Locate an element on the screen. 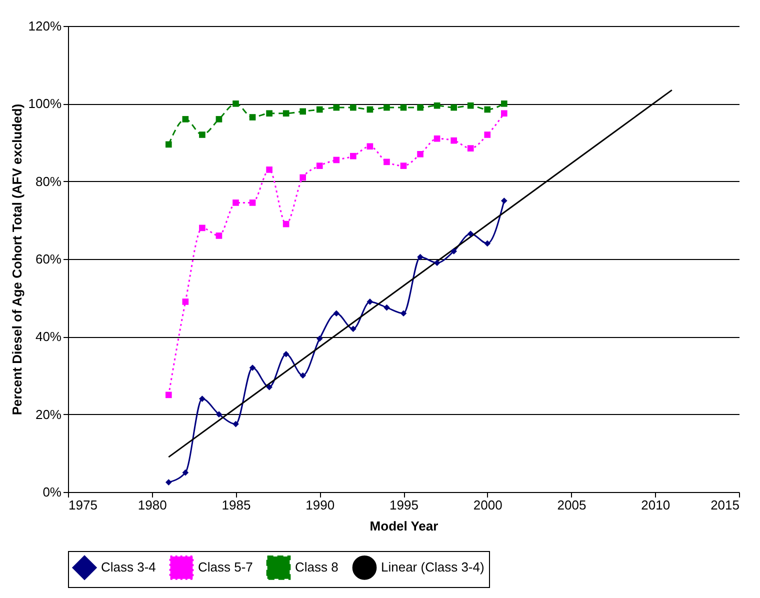 Image resolution: width=760 pixels, height=598 pixels. y-tick-label: 60% is located at coordinates (48, 259).